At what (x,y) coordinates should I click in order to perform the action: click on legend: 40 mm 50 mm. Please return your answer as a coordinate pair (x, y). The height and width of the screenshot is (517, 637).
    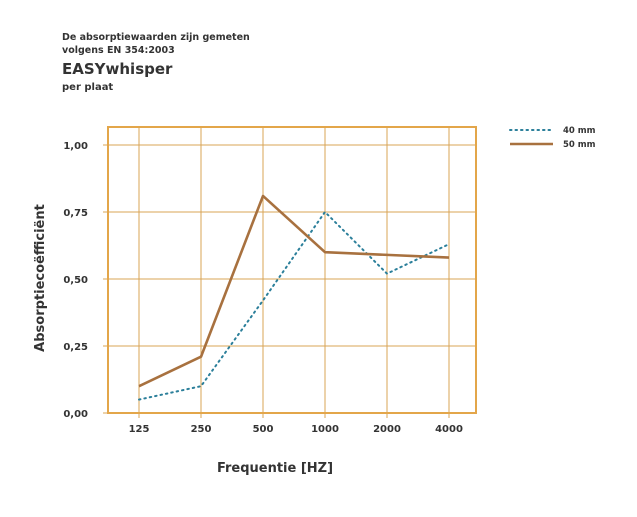
    Looking at the image, I should click on (552, 138).